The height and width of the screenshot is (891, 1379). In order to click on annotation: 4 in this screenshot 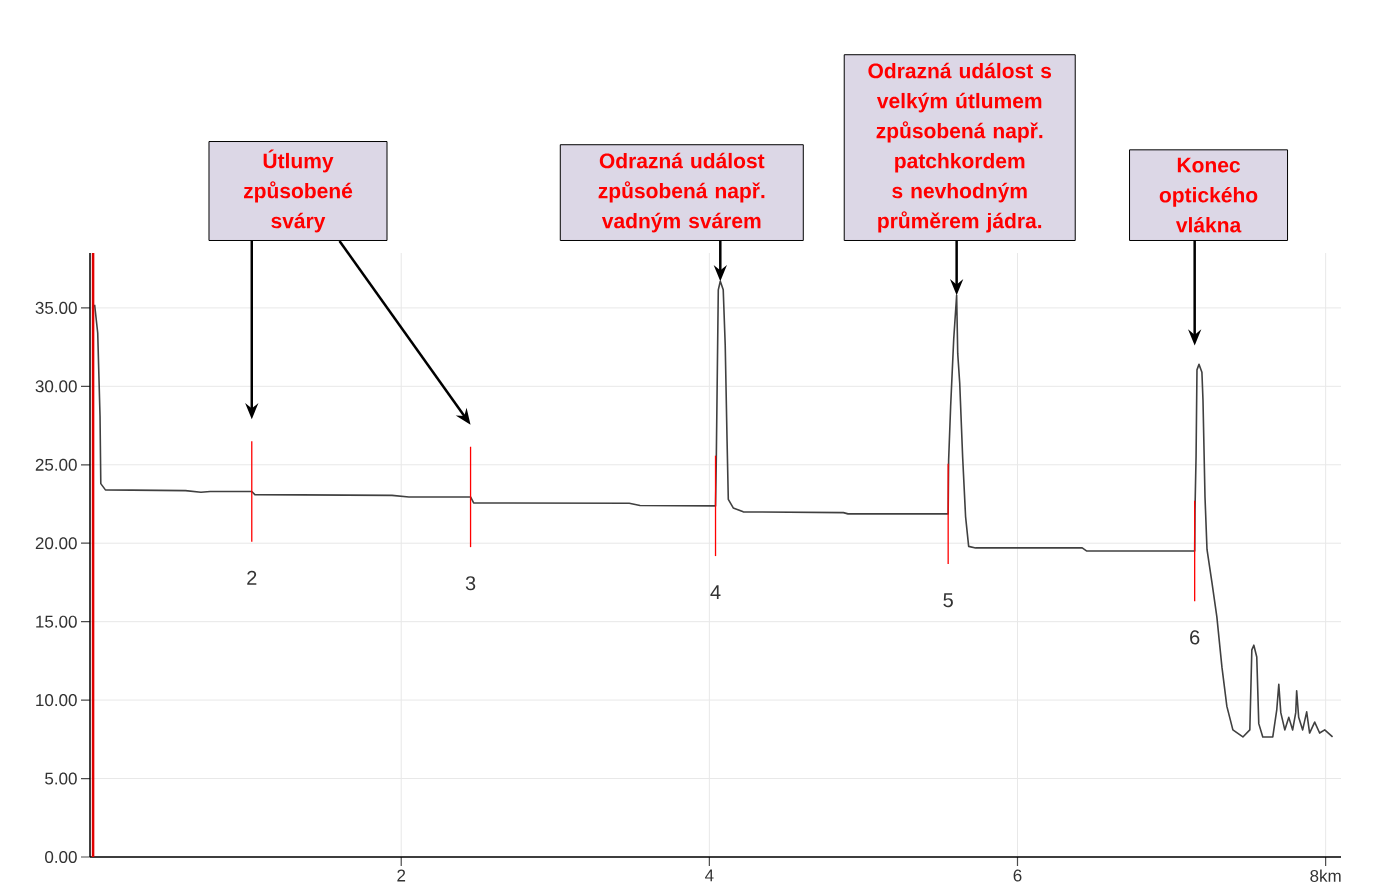, I will do `click(715, 592)`.